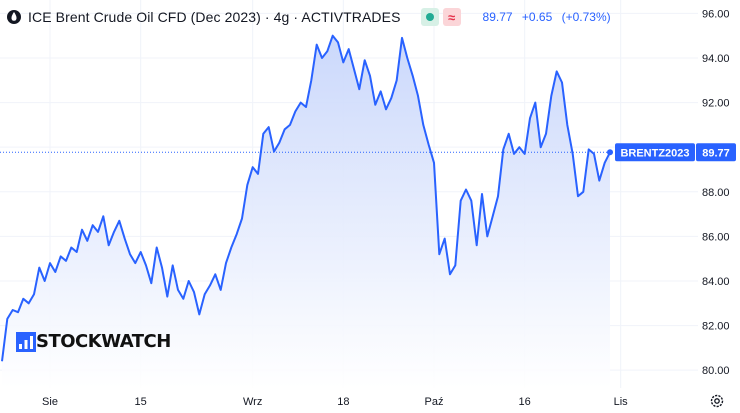  Describe the element at coordinates (497, 17) in the screenshot. I see `last-price: 89.77` at that location.